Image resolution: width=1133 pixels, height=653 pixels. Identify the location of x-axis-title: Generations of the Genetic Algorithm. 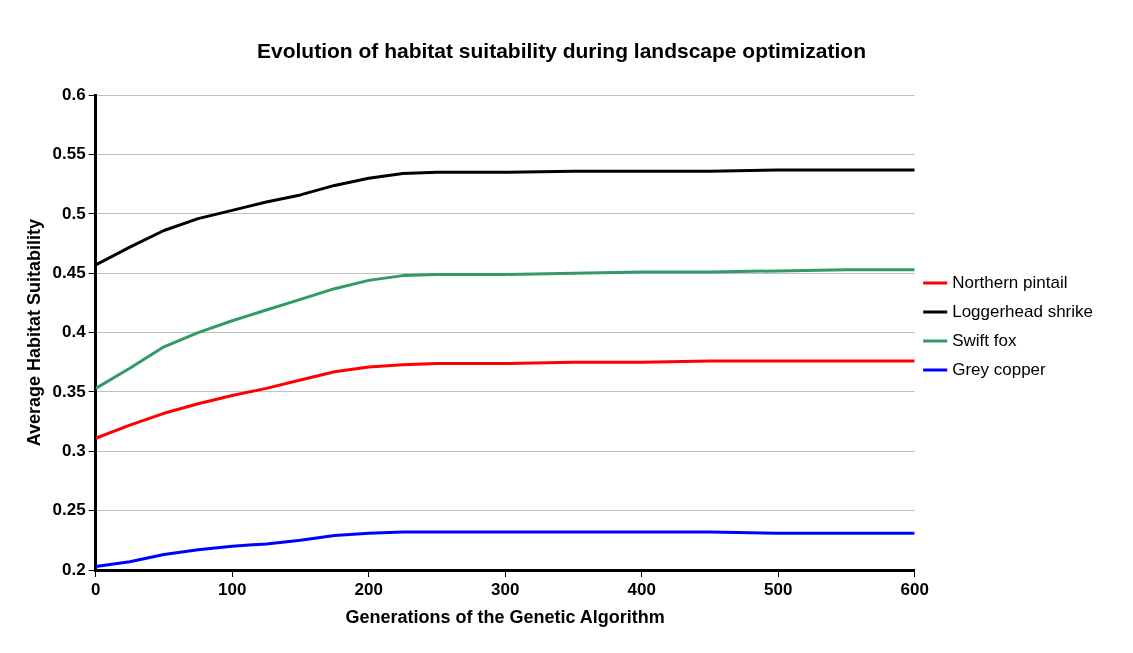
(505, 617).